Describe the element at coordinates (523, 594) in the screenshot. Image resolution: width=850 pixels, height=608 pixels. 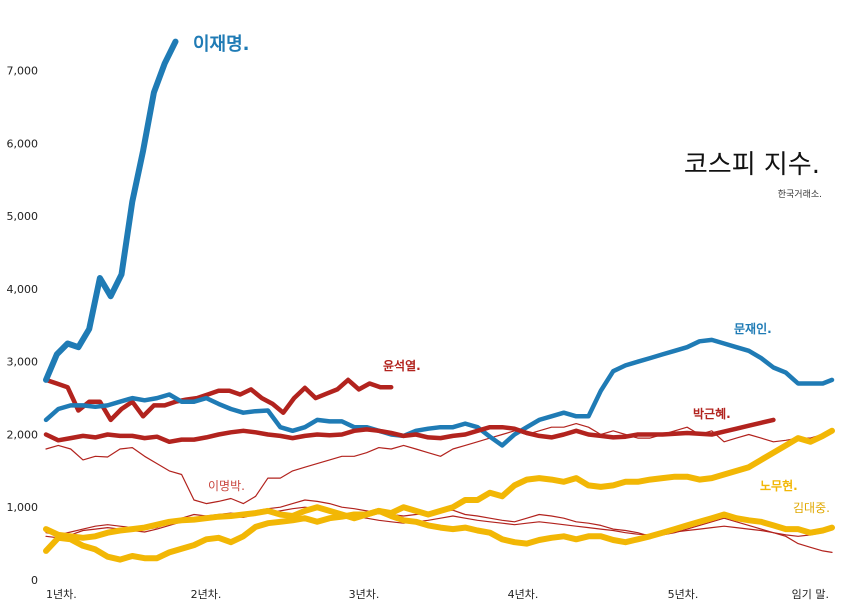
I see `x-tick-label: 4년차.` at that location.